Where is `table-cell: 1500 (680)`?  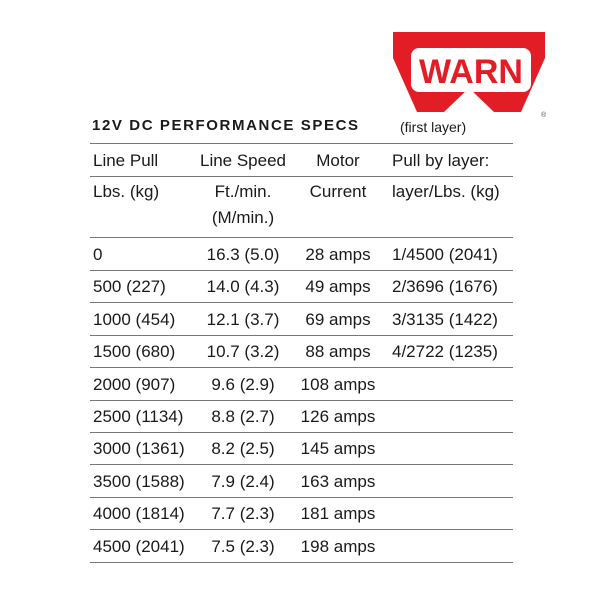
table-cell: 1500 (680) is located at coordinates (134, 352).